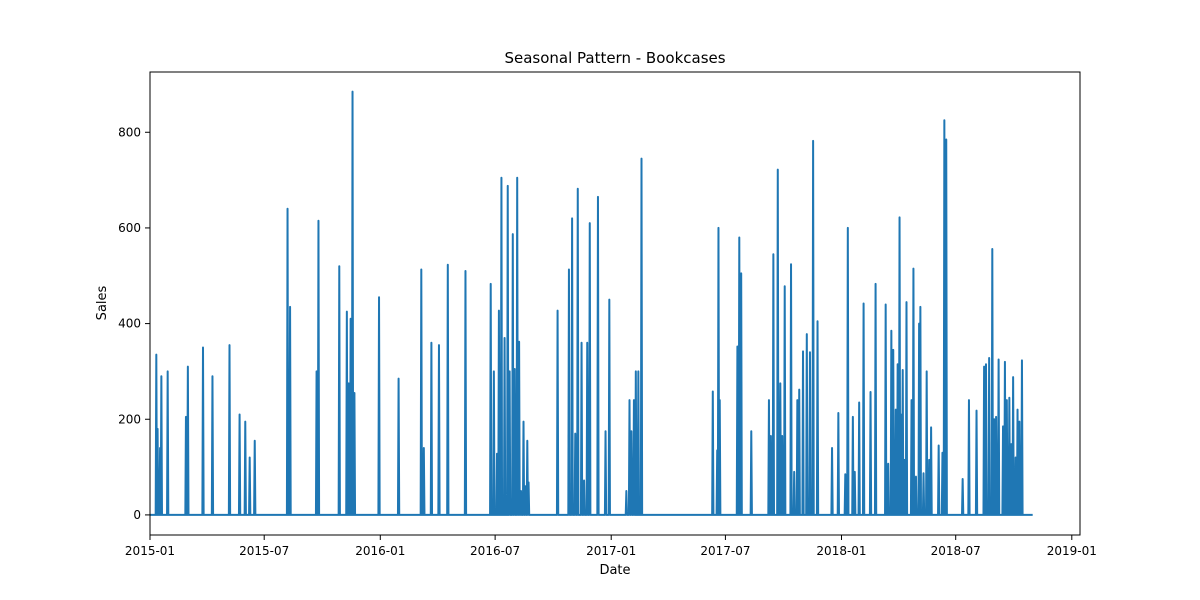  I want to click on x-tick-label: 2016-07, so click(495, 551).